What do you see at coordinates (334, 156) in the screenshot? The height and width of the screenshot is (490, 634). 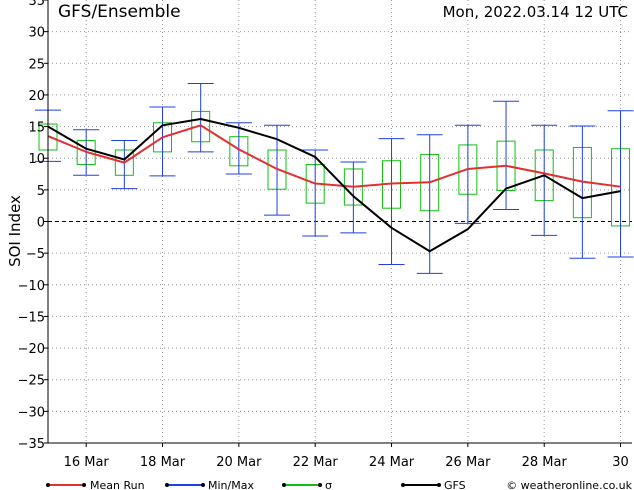 I see `mean-run-line` at bounding box center [334, 156].